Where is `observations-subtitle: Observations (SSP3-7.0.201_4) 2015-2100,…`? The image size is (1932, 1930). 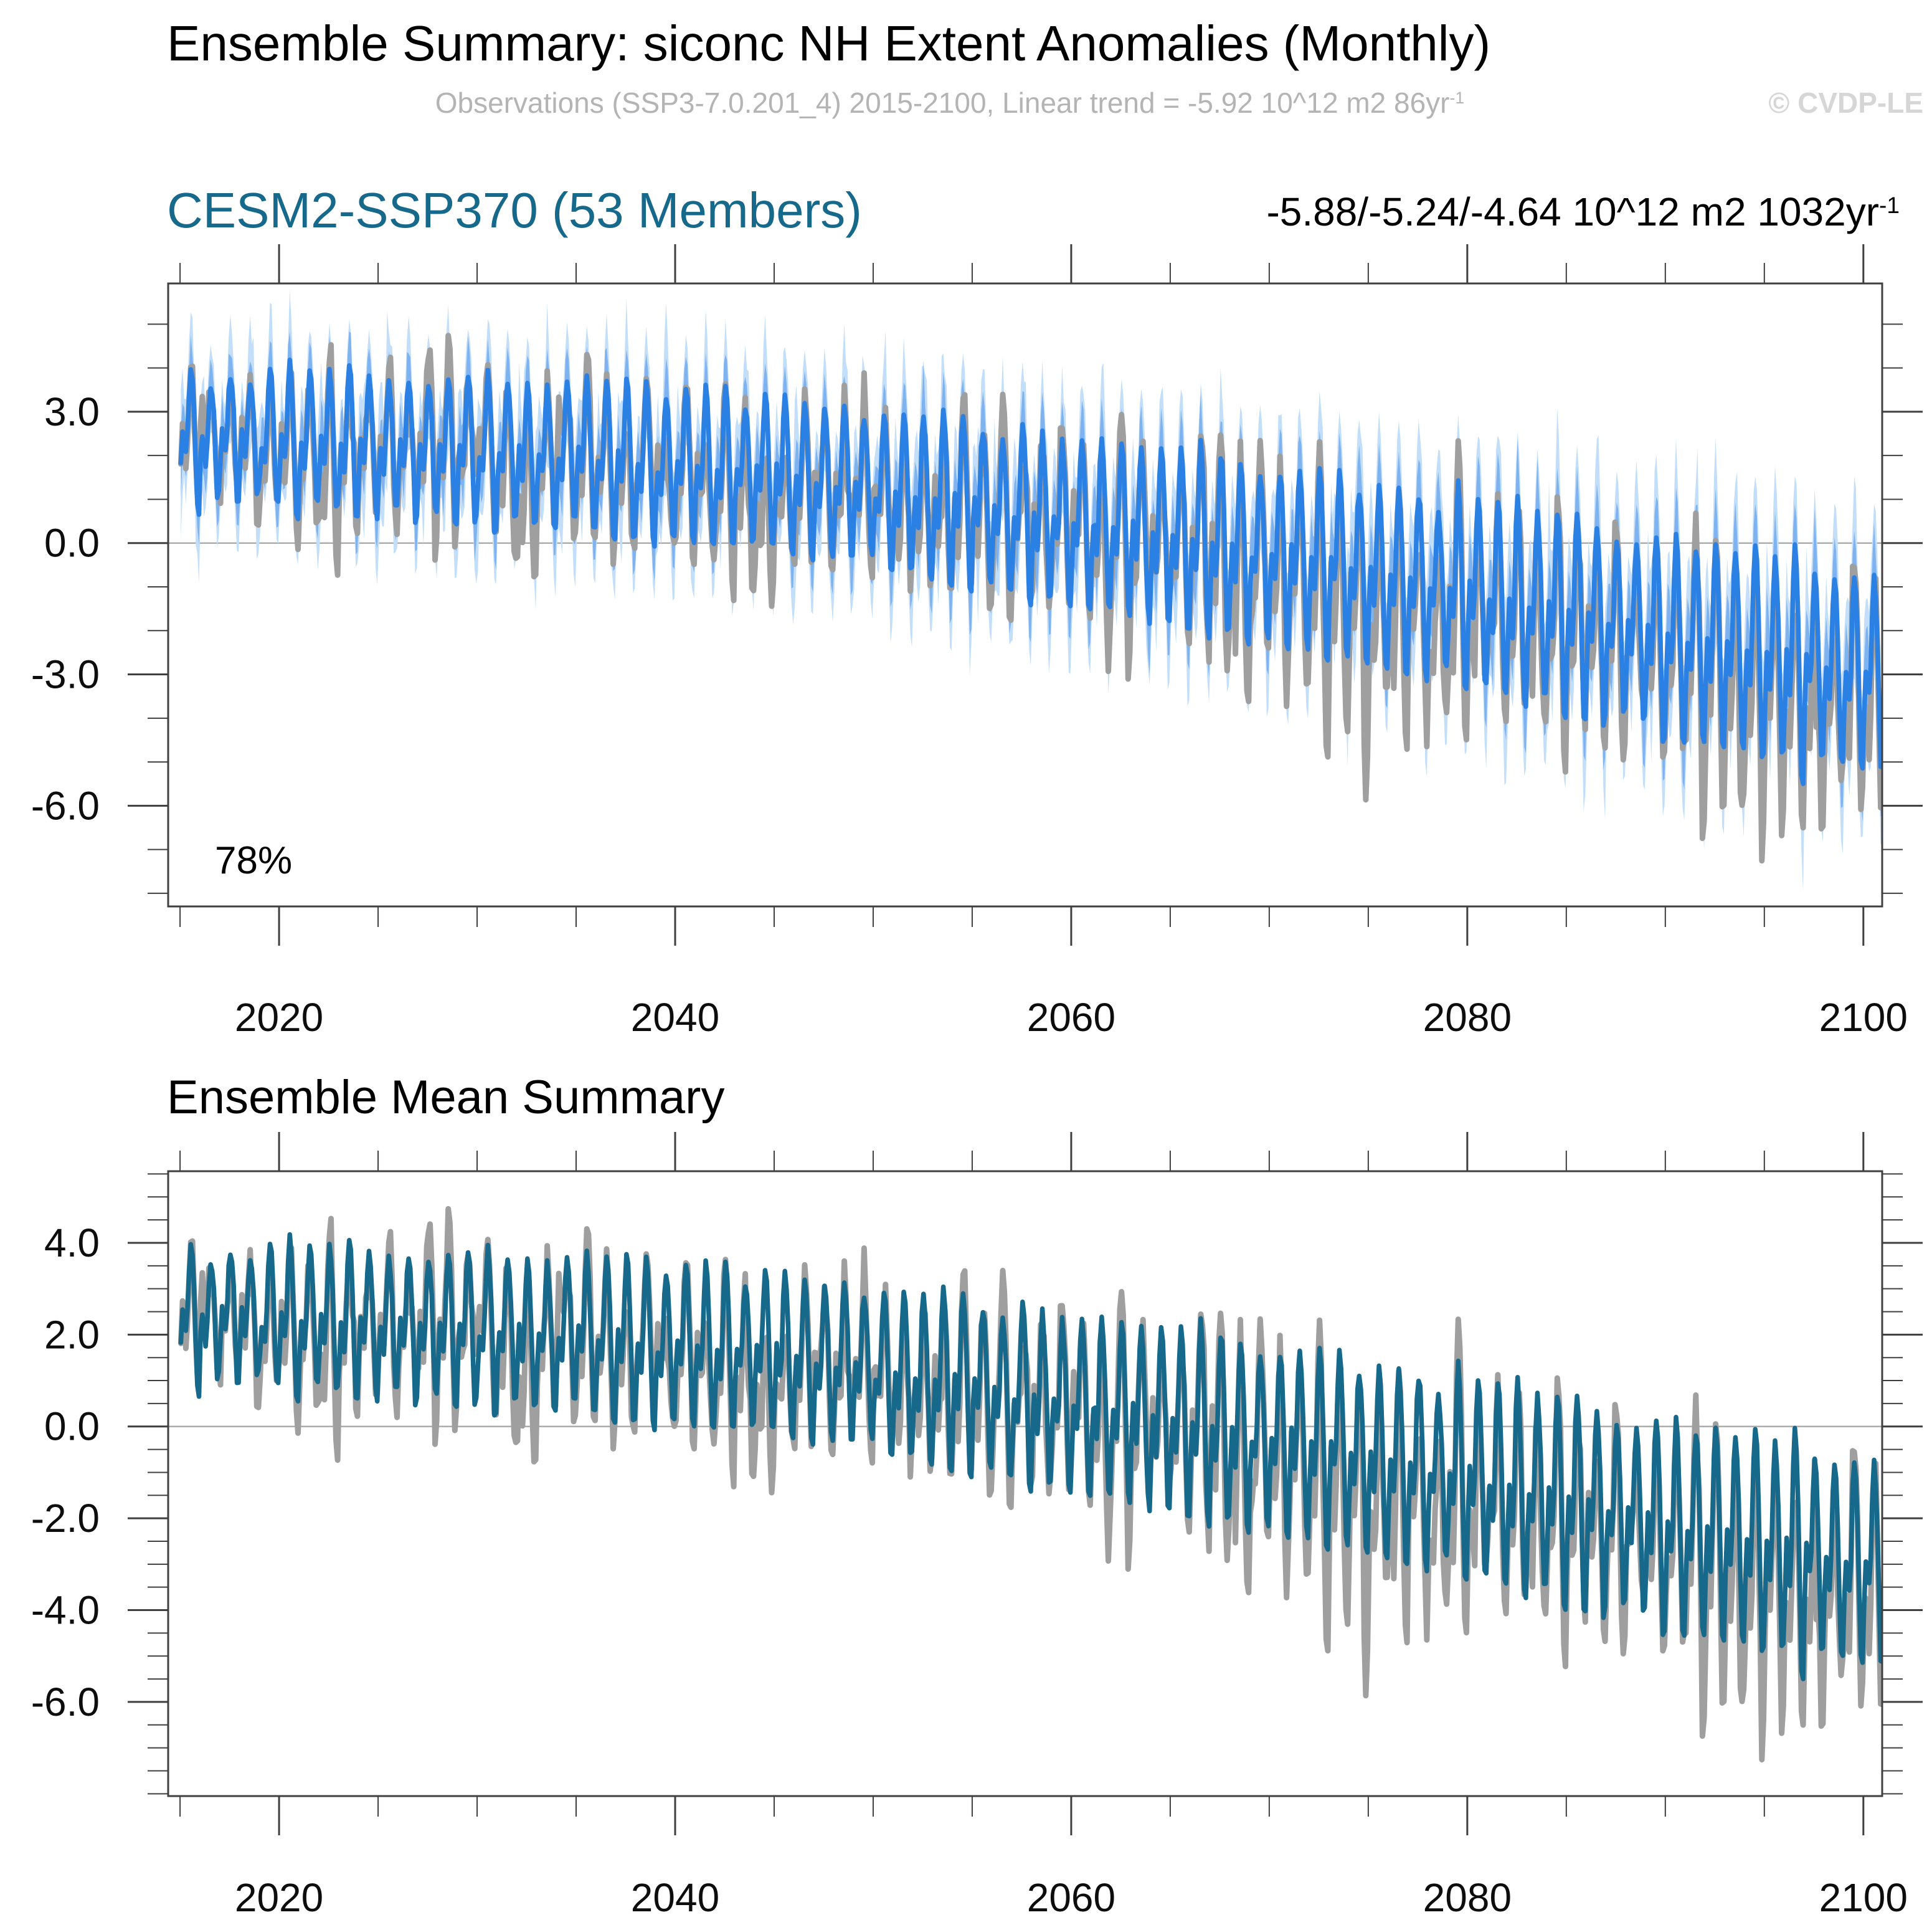 observations-subtitle: Observations (SSP3-7.0.201_4) 2015-2100,… is located at coordinates (949, 102).